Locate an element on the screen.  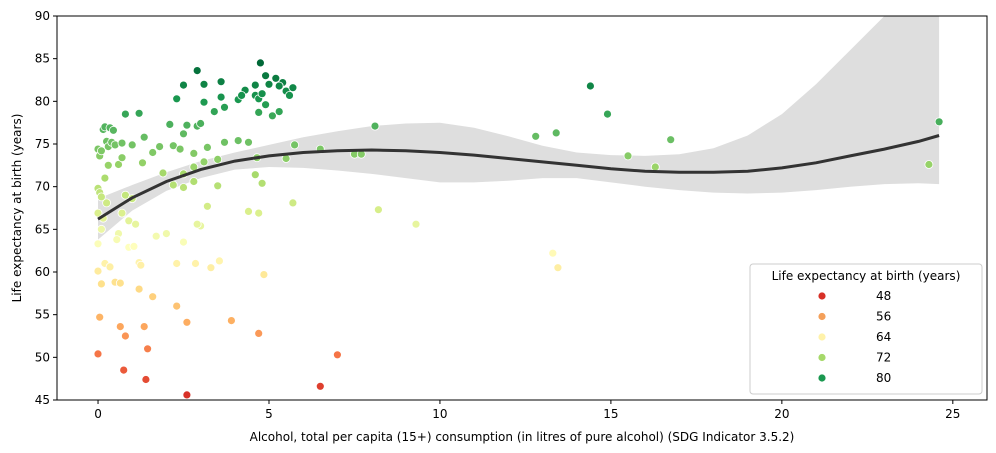
y-tick-label: 65 is located at coordinates (42, 229).